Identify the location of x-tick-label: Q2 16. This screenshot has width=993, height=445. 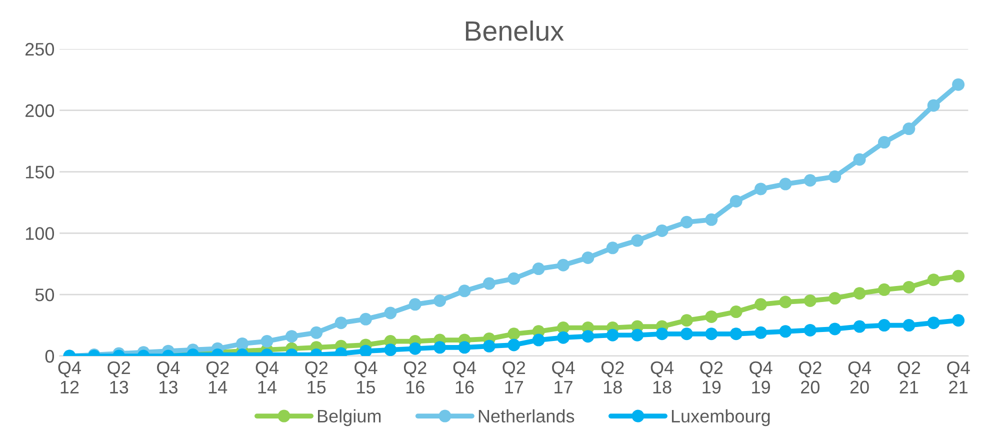
(415, 377).